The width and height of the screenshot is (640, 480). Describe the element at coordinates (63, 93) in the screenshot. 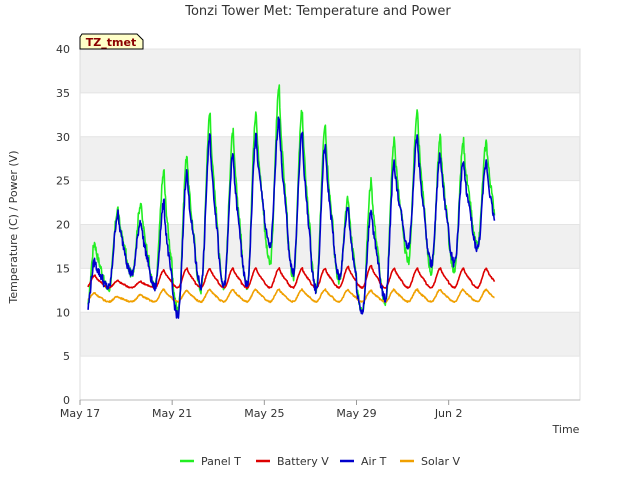

I see `y-tick-label: 35` at that location.